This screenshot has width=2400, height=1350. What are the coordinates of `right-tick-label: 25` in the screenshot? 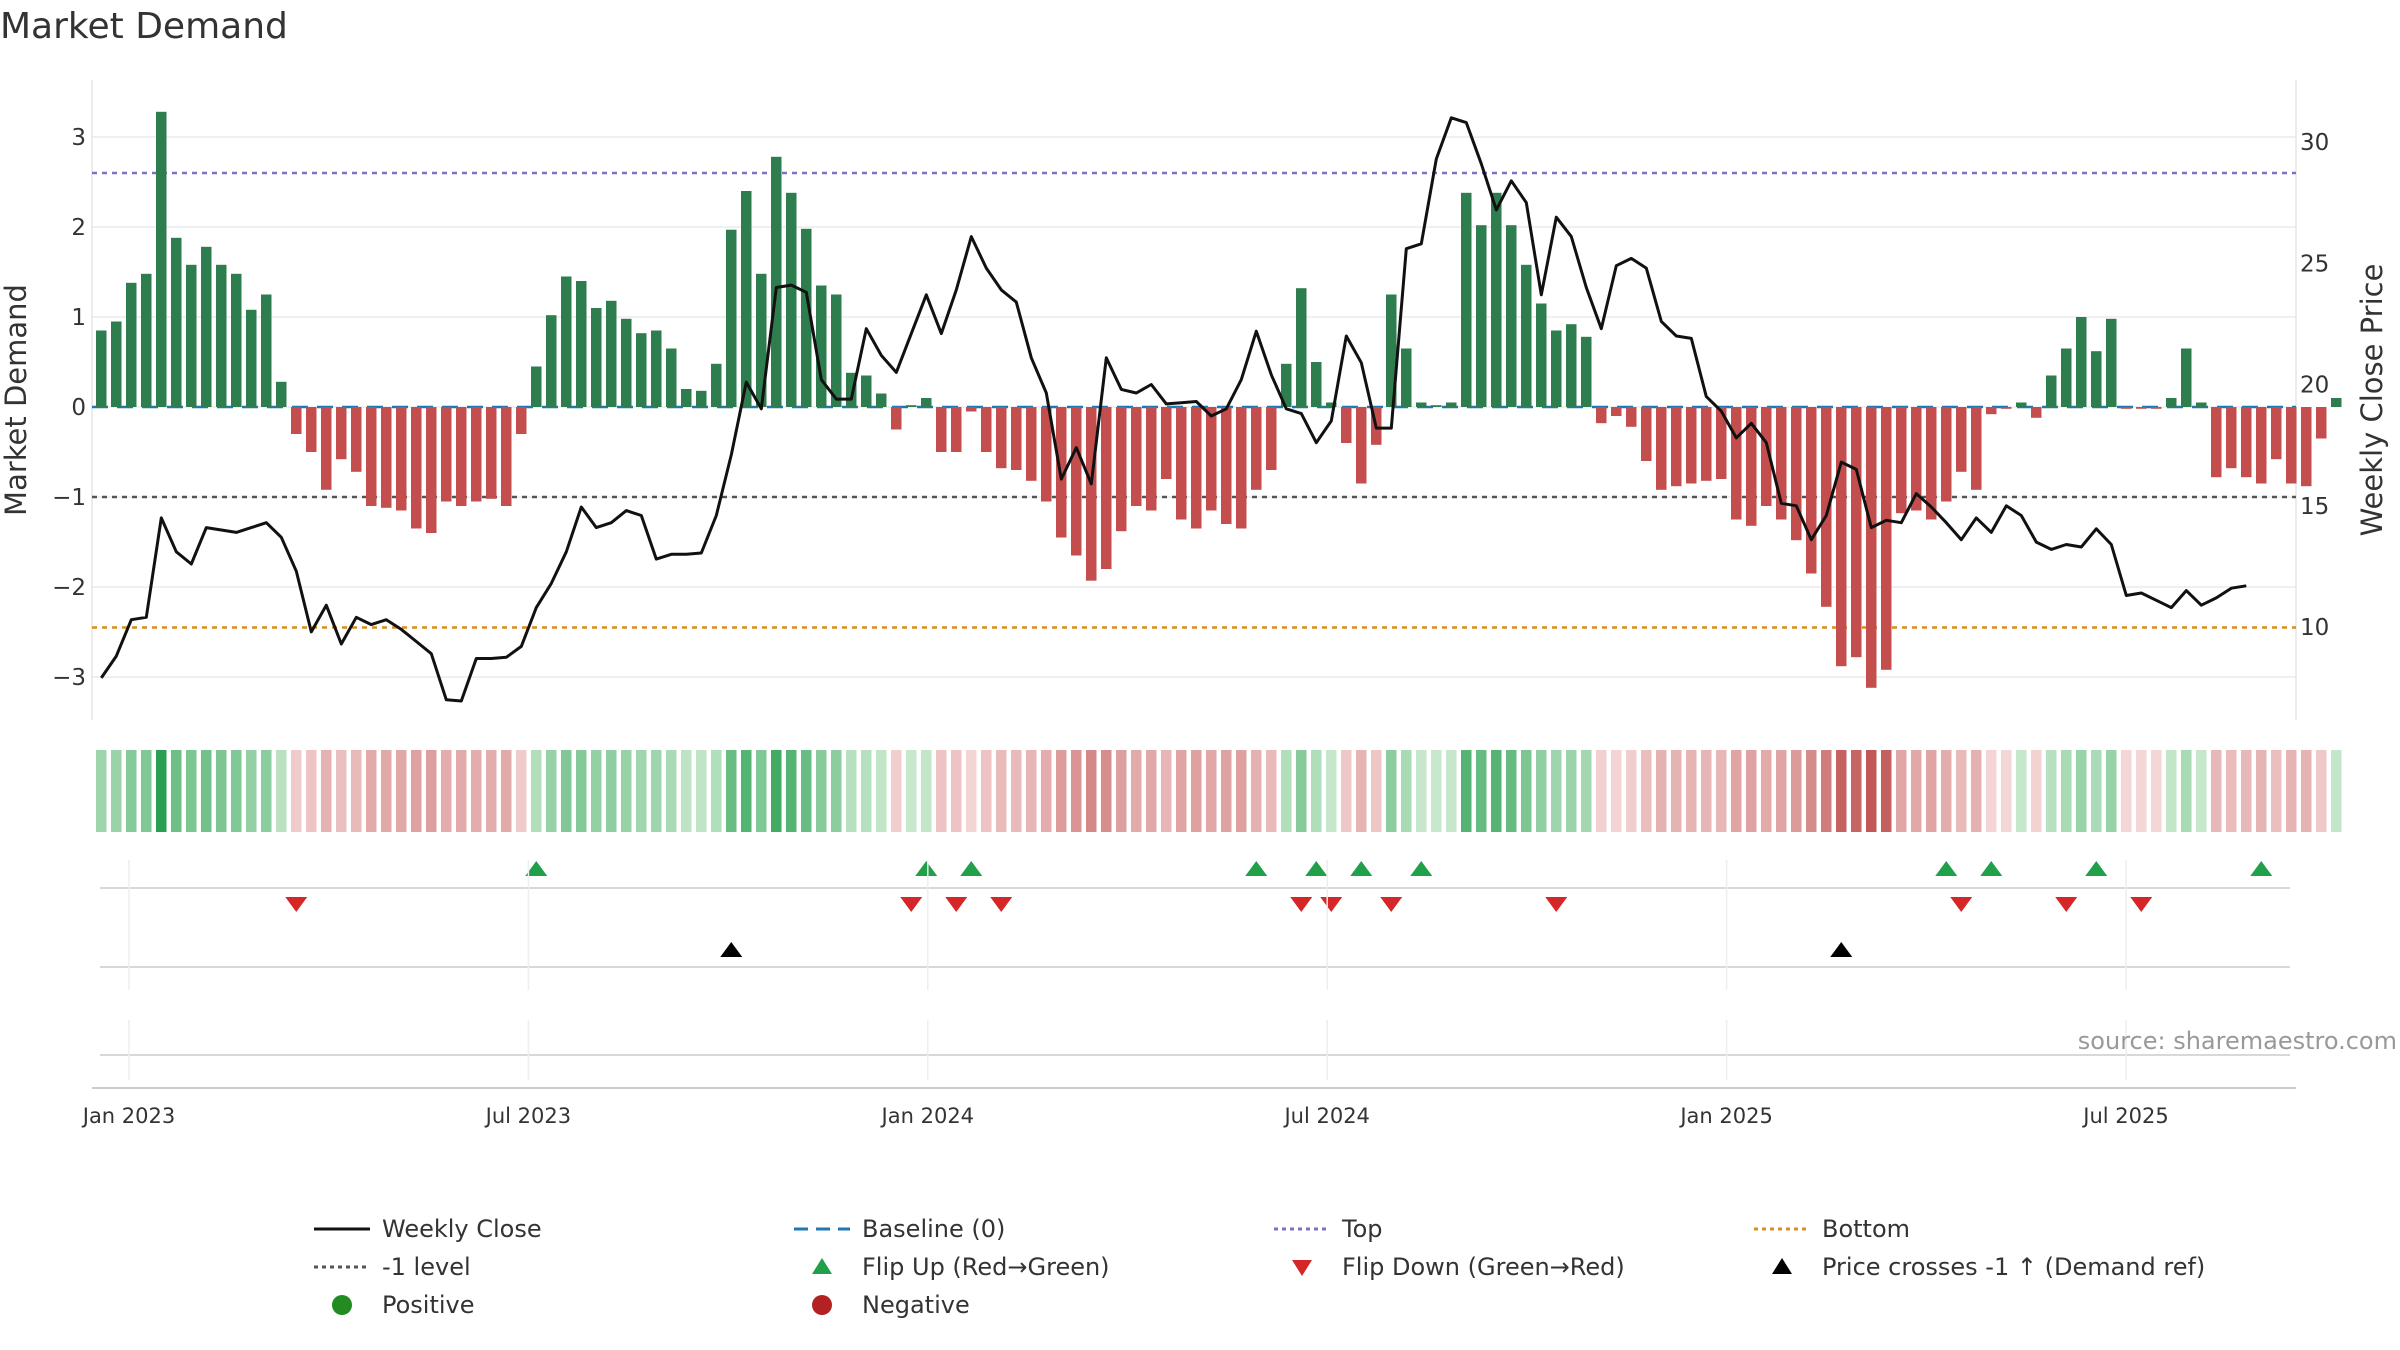 It's located at (2314, 264).